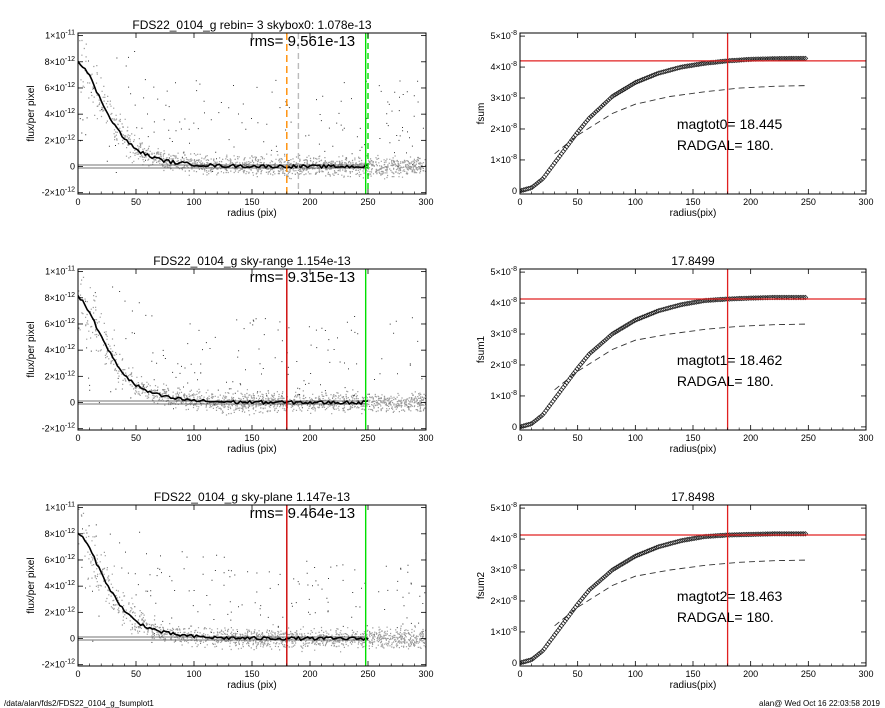 This screenshot has width=885, height=708. I want to click on y-tick-label: 1×10⁻⁸, so click(503, 159).